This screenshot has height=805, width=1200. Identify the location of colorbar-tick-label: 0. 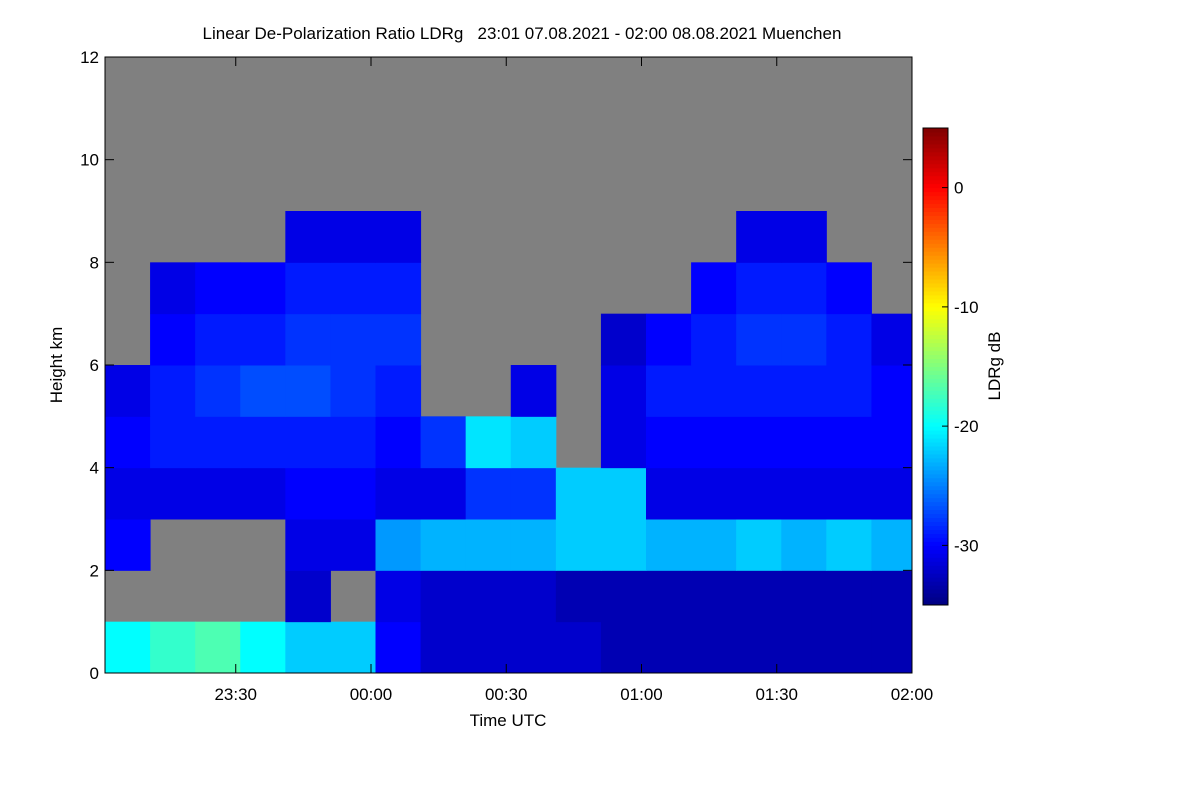
(958, 188).